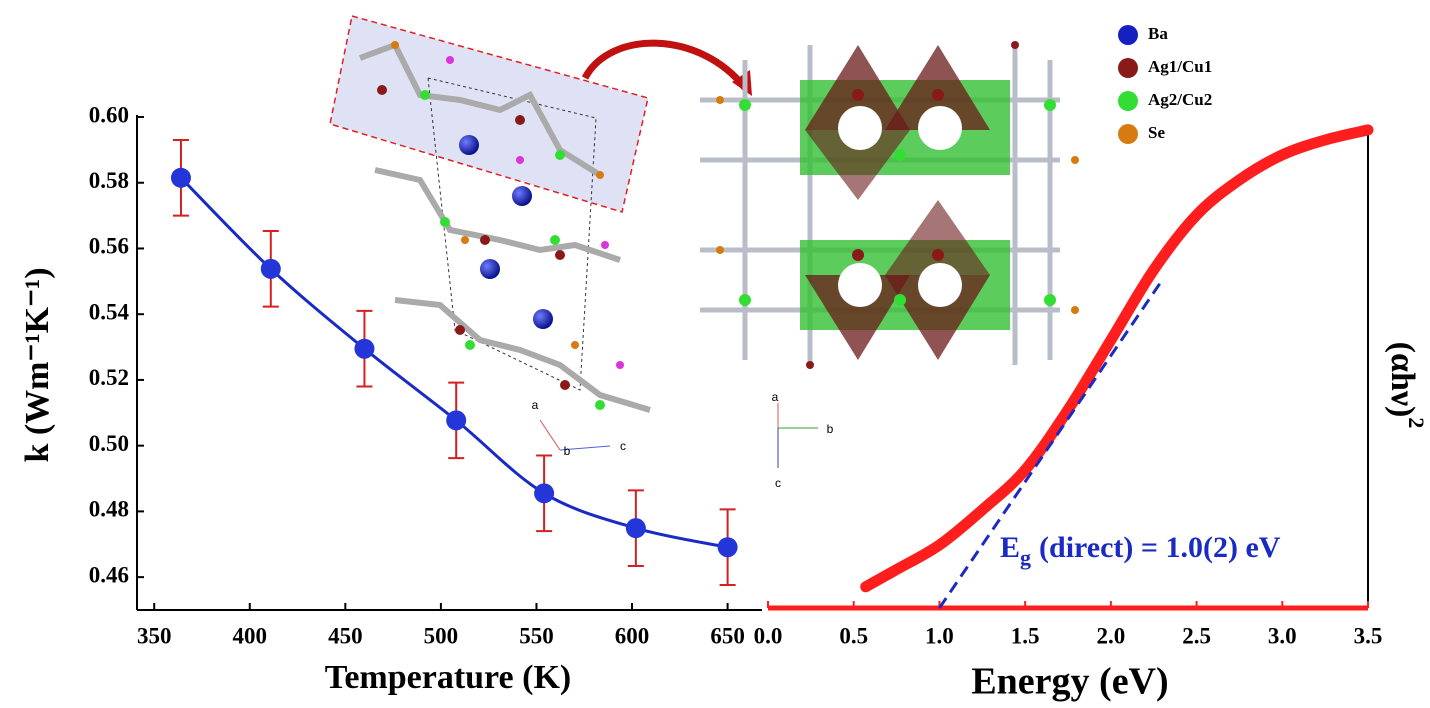  What do you see at coordinates (1368, 635) in the screenshot?
I see `x-tick-label: 3.5` at bounding box center [1368, 635].